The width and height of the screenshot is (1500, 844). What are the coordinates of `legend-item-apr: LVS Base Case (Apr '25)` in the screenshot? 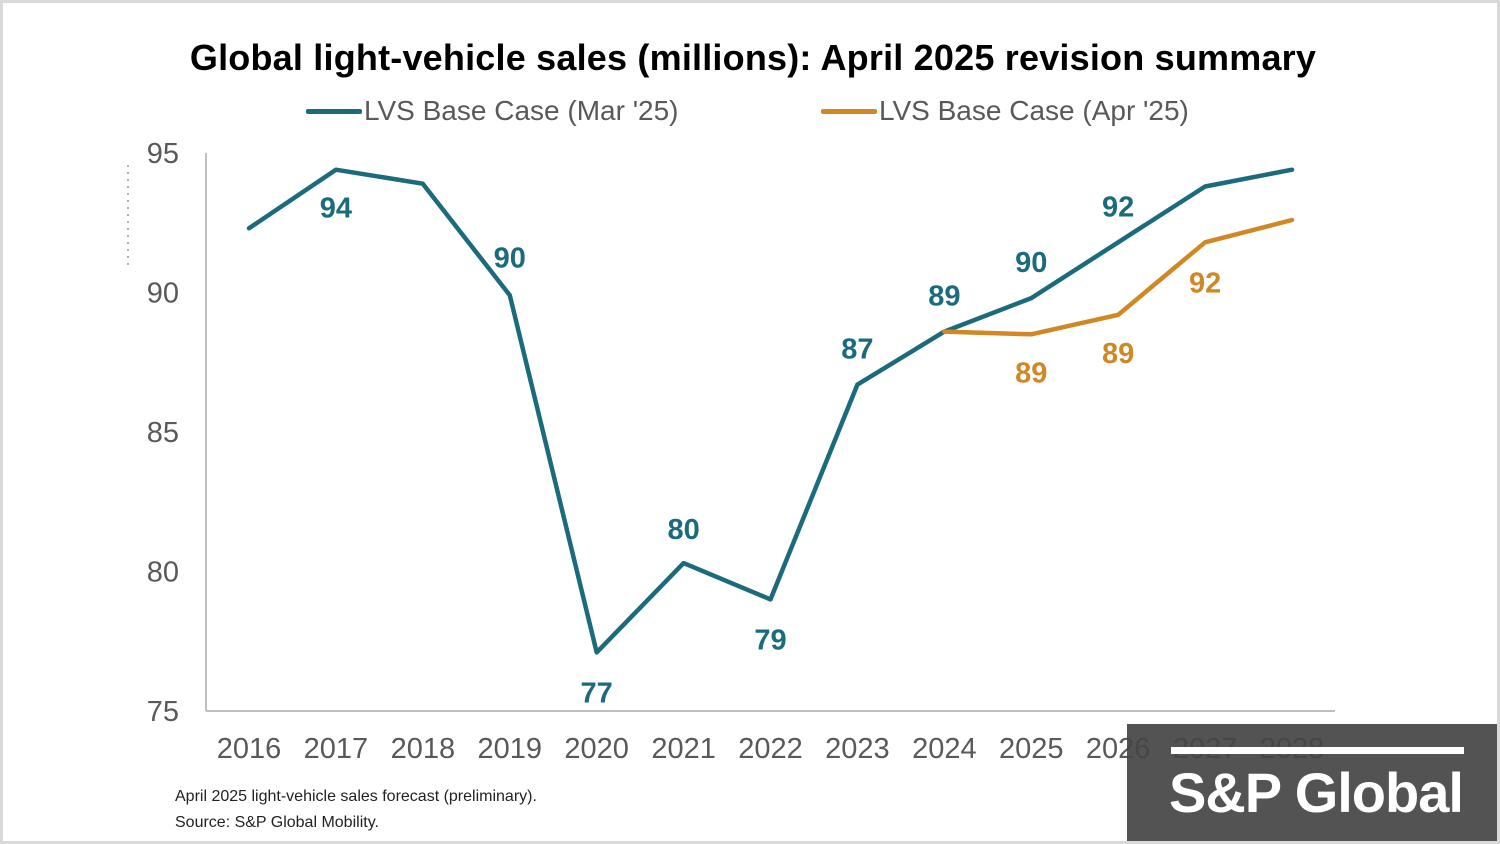 It's located at (1005, 111).